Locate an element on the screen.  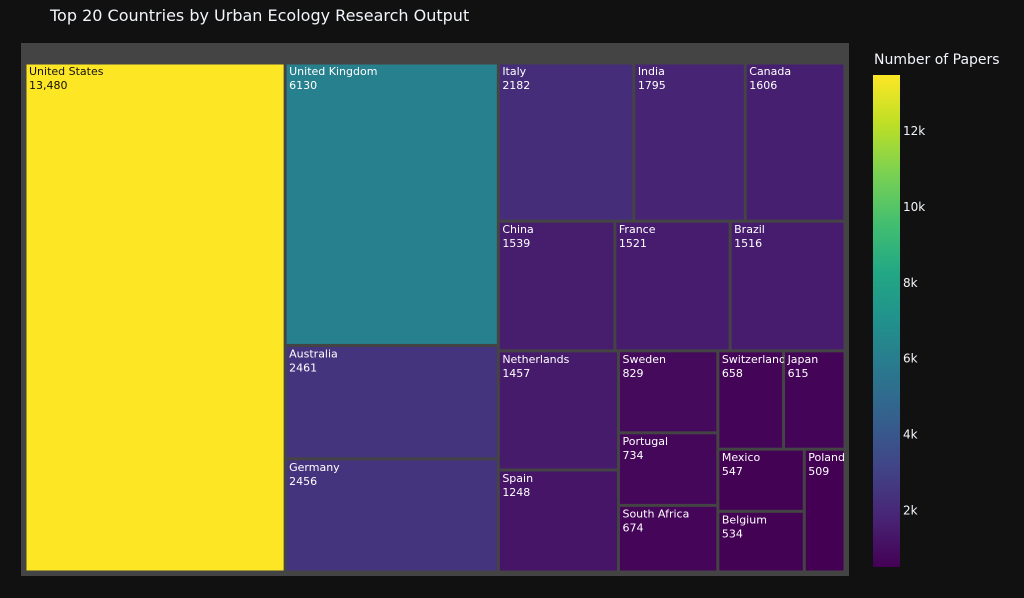
tile-value: 658 is located at coordinates (732, 373).